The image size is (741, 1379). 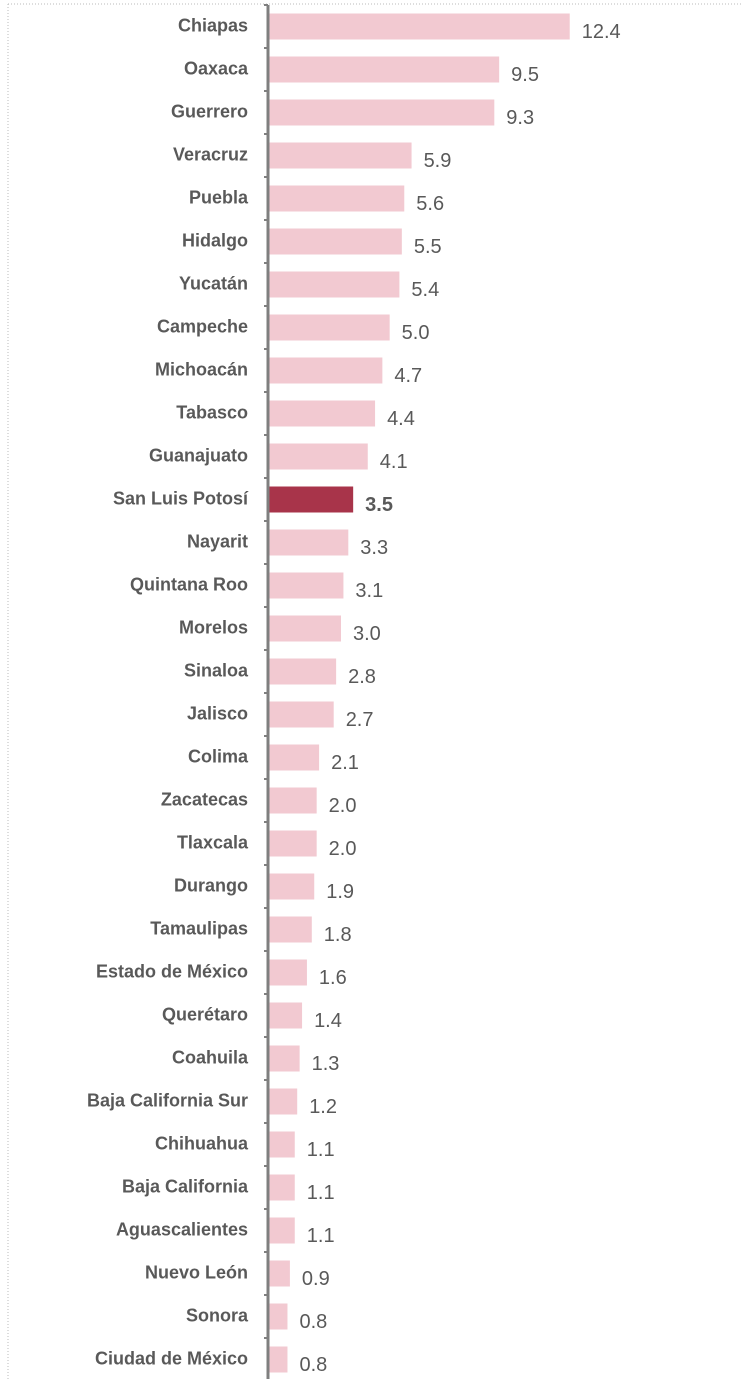 I want to click on category-label: Yucatán, so click(x=213, y=283).